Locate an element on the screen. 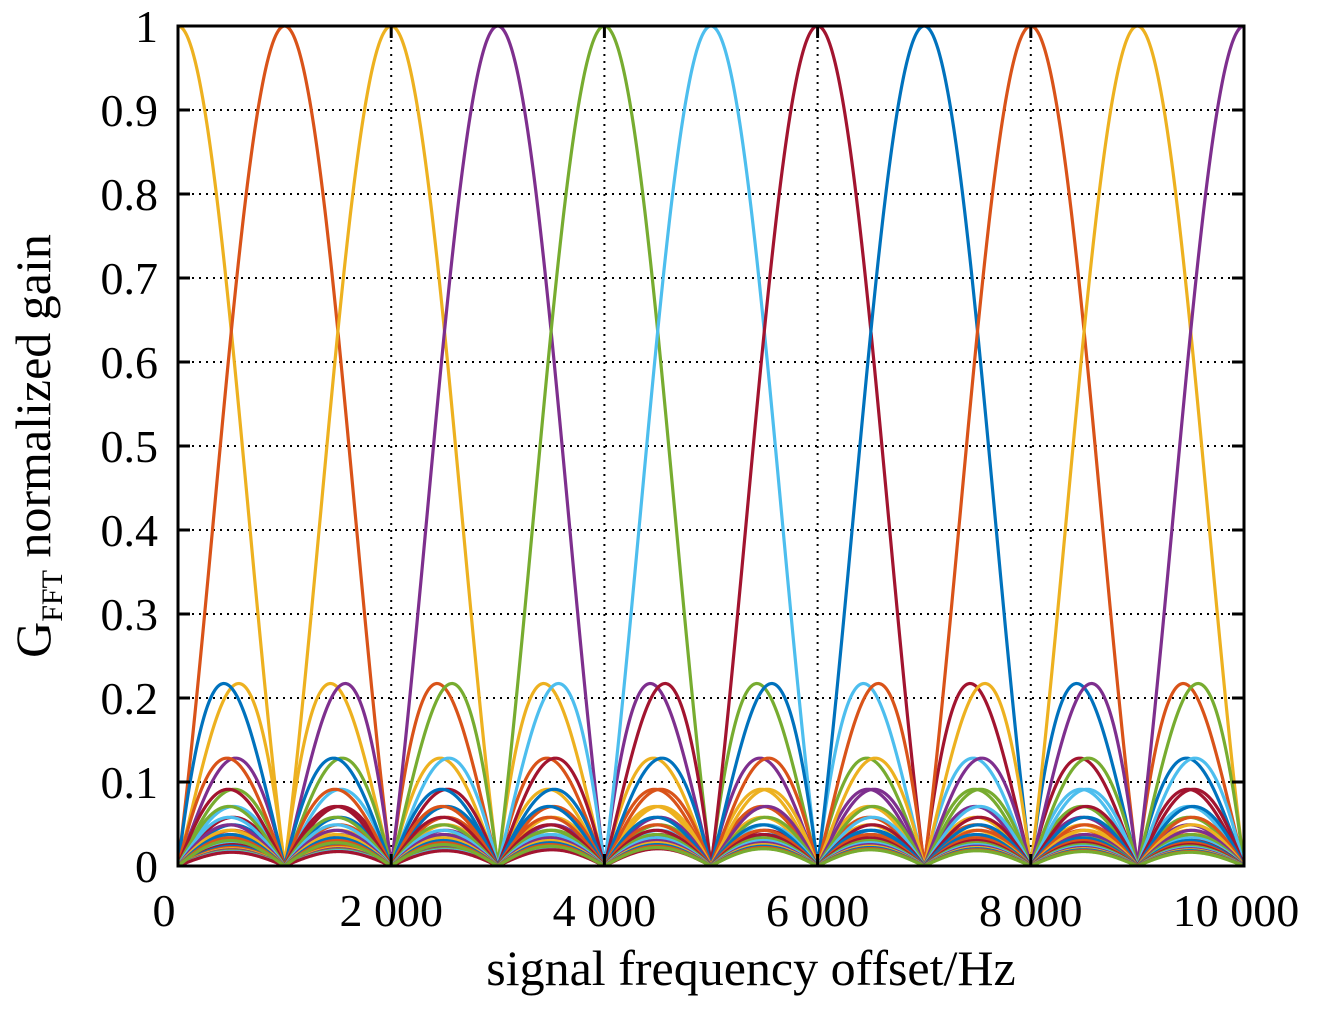 The height and width of the screenshot is (1009, 1321). y-tick-label: 0 is located at coordinates (146, 866).